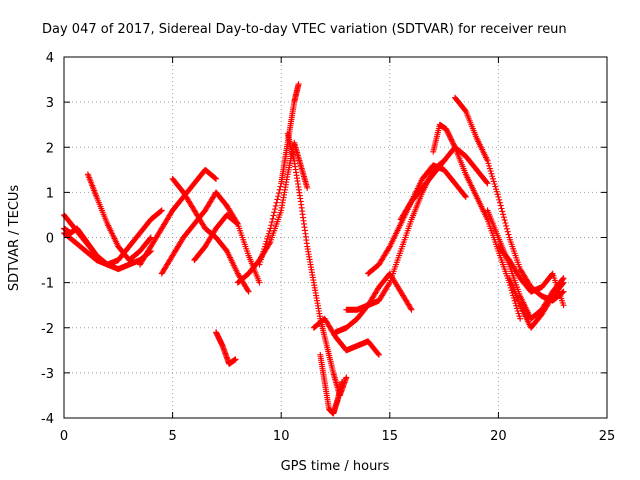 Image resolution: width=640 pixels, height=480 pixels. I want to click on series-sat-track-k, so click(279, 174).